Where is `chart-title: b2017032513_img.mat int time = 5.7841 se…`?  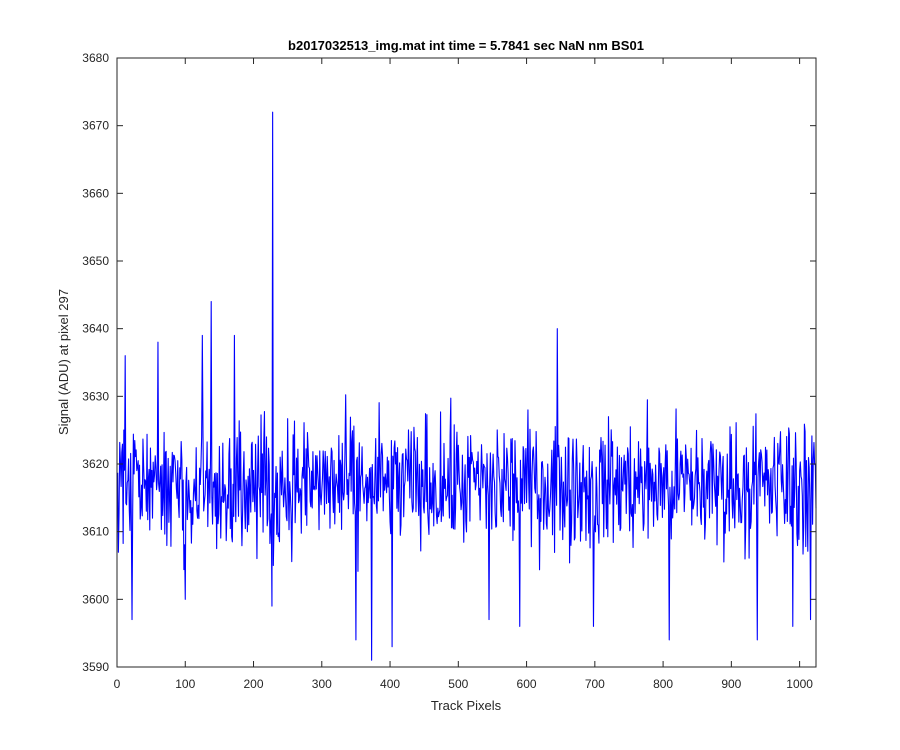 chart-title: b2017032513_img.mat int time = 5.7841 se… is located at coordinates (466, 45).